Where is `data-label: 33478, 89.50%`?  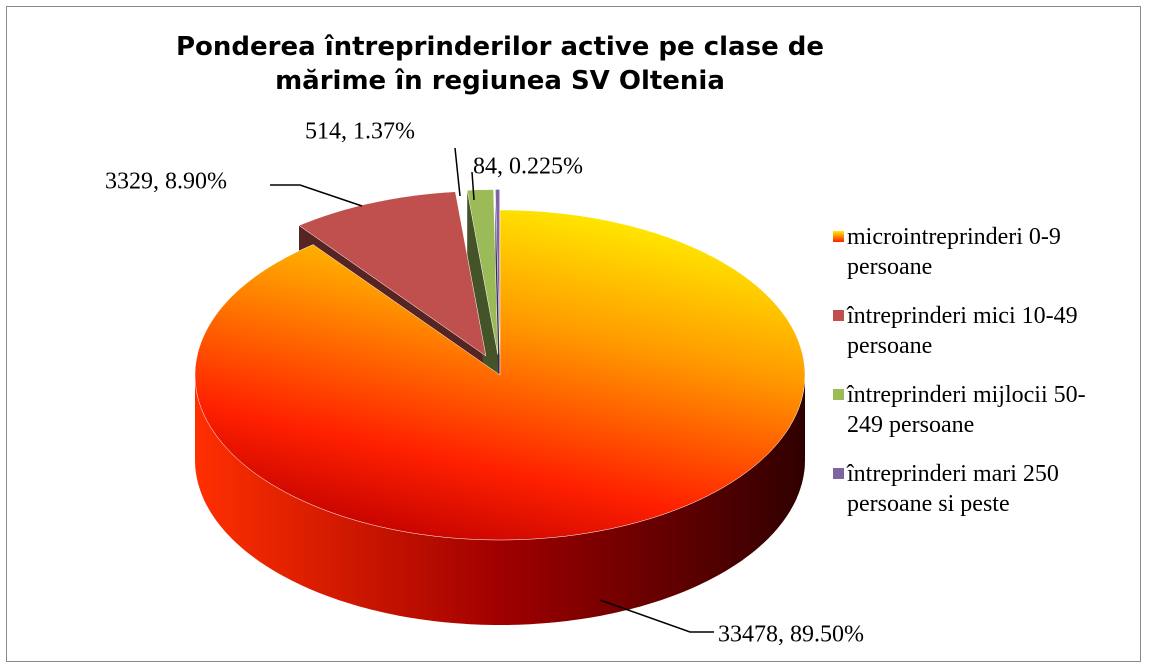
data-label: 33478, 89.50% is located at coordinates (791, 635).